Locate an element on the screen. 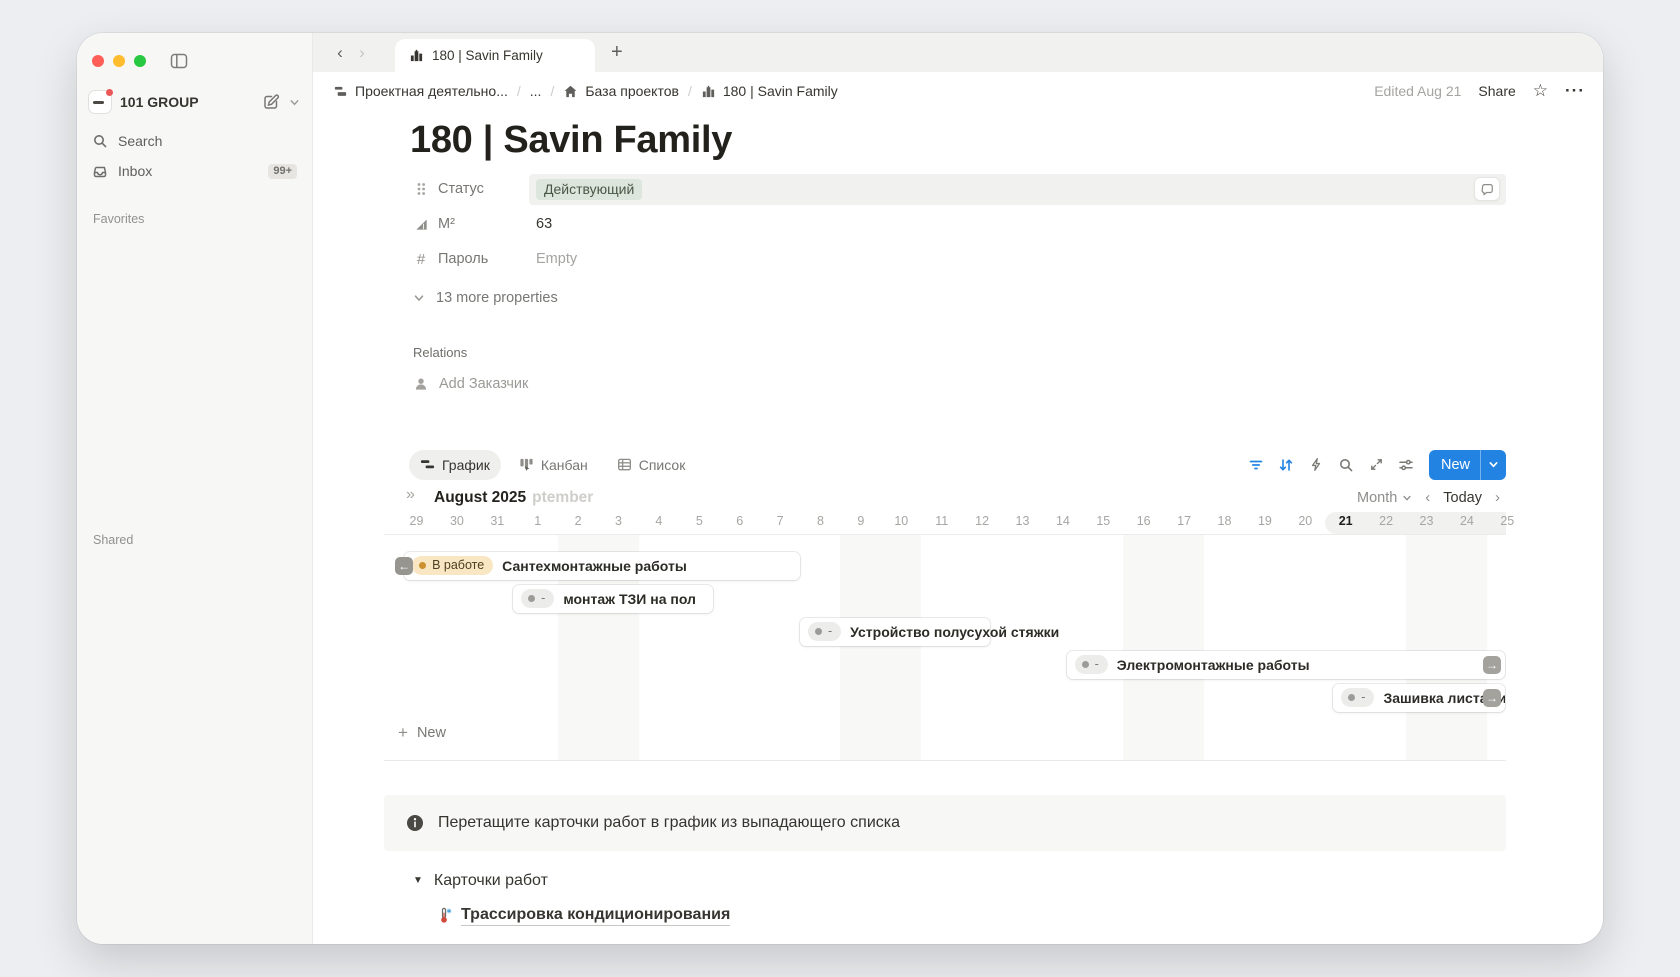  history-back-icon: ‹ is located at coordinates (340, 52).